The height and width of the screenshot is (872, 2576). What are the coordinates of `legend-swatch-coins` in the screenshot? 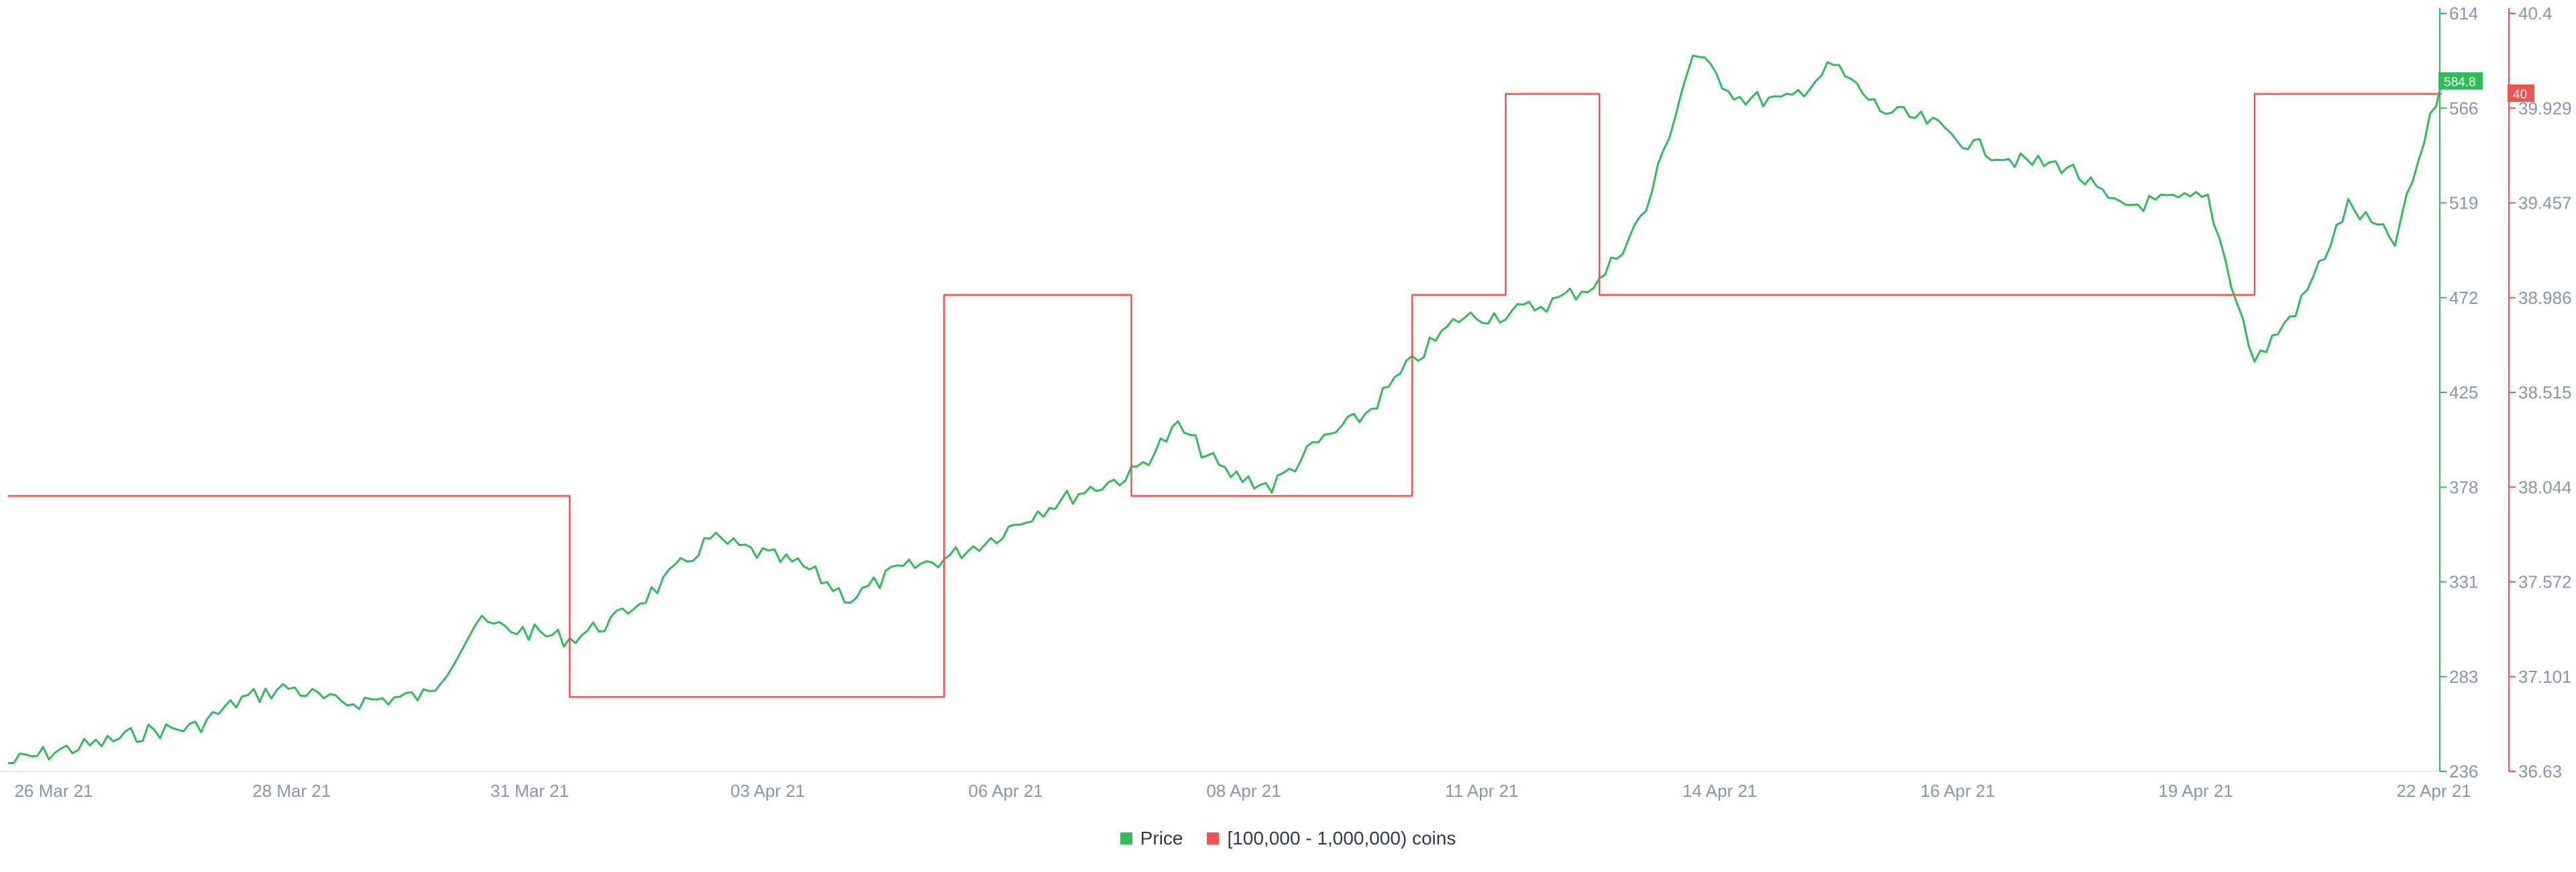 It's located at (1213, 838).